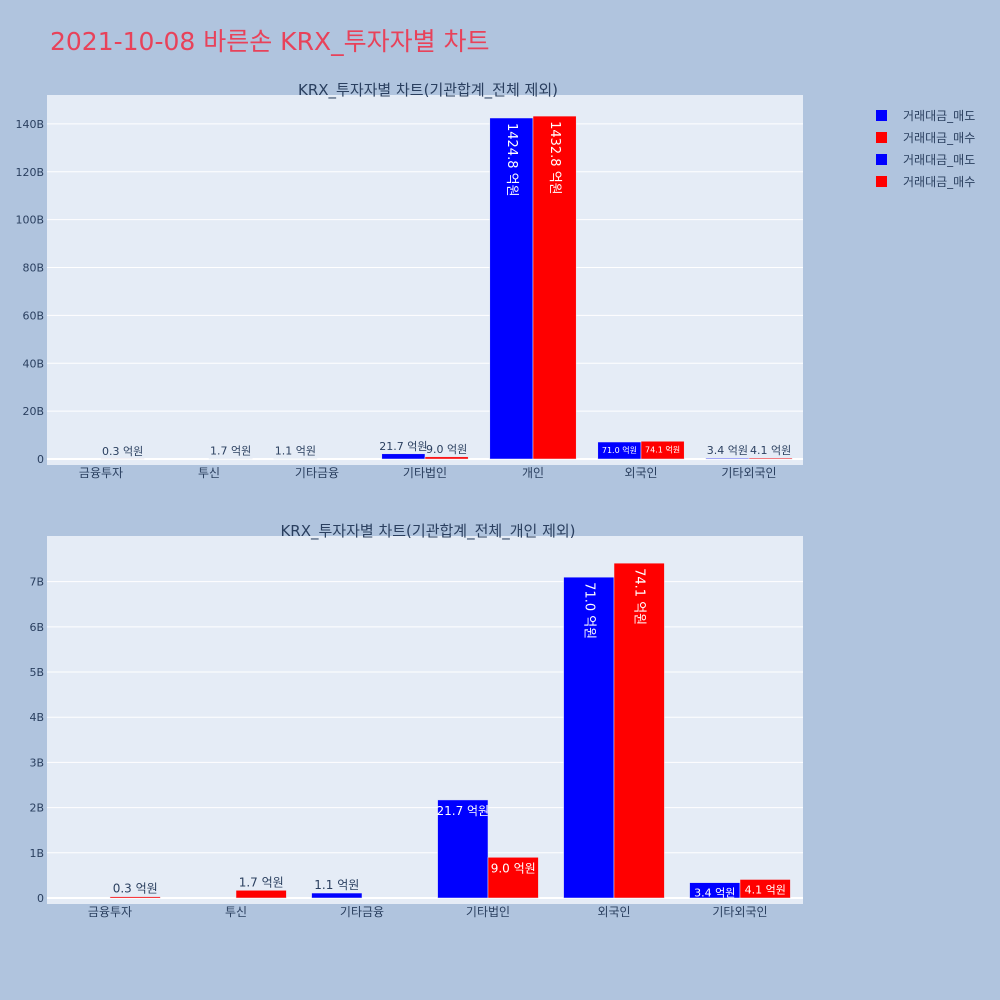  I want to click on y-tick-label: 80B, so click(33, 268).